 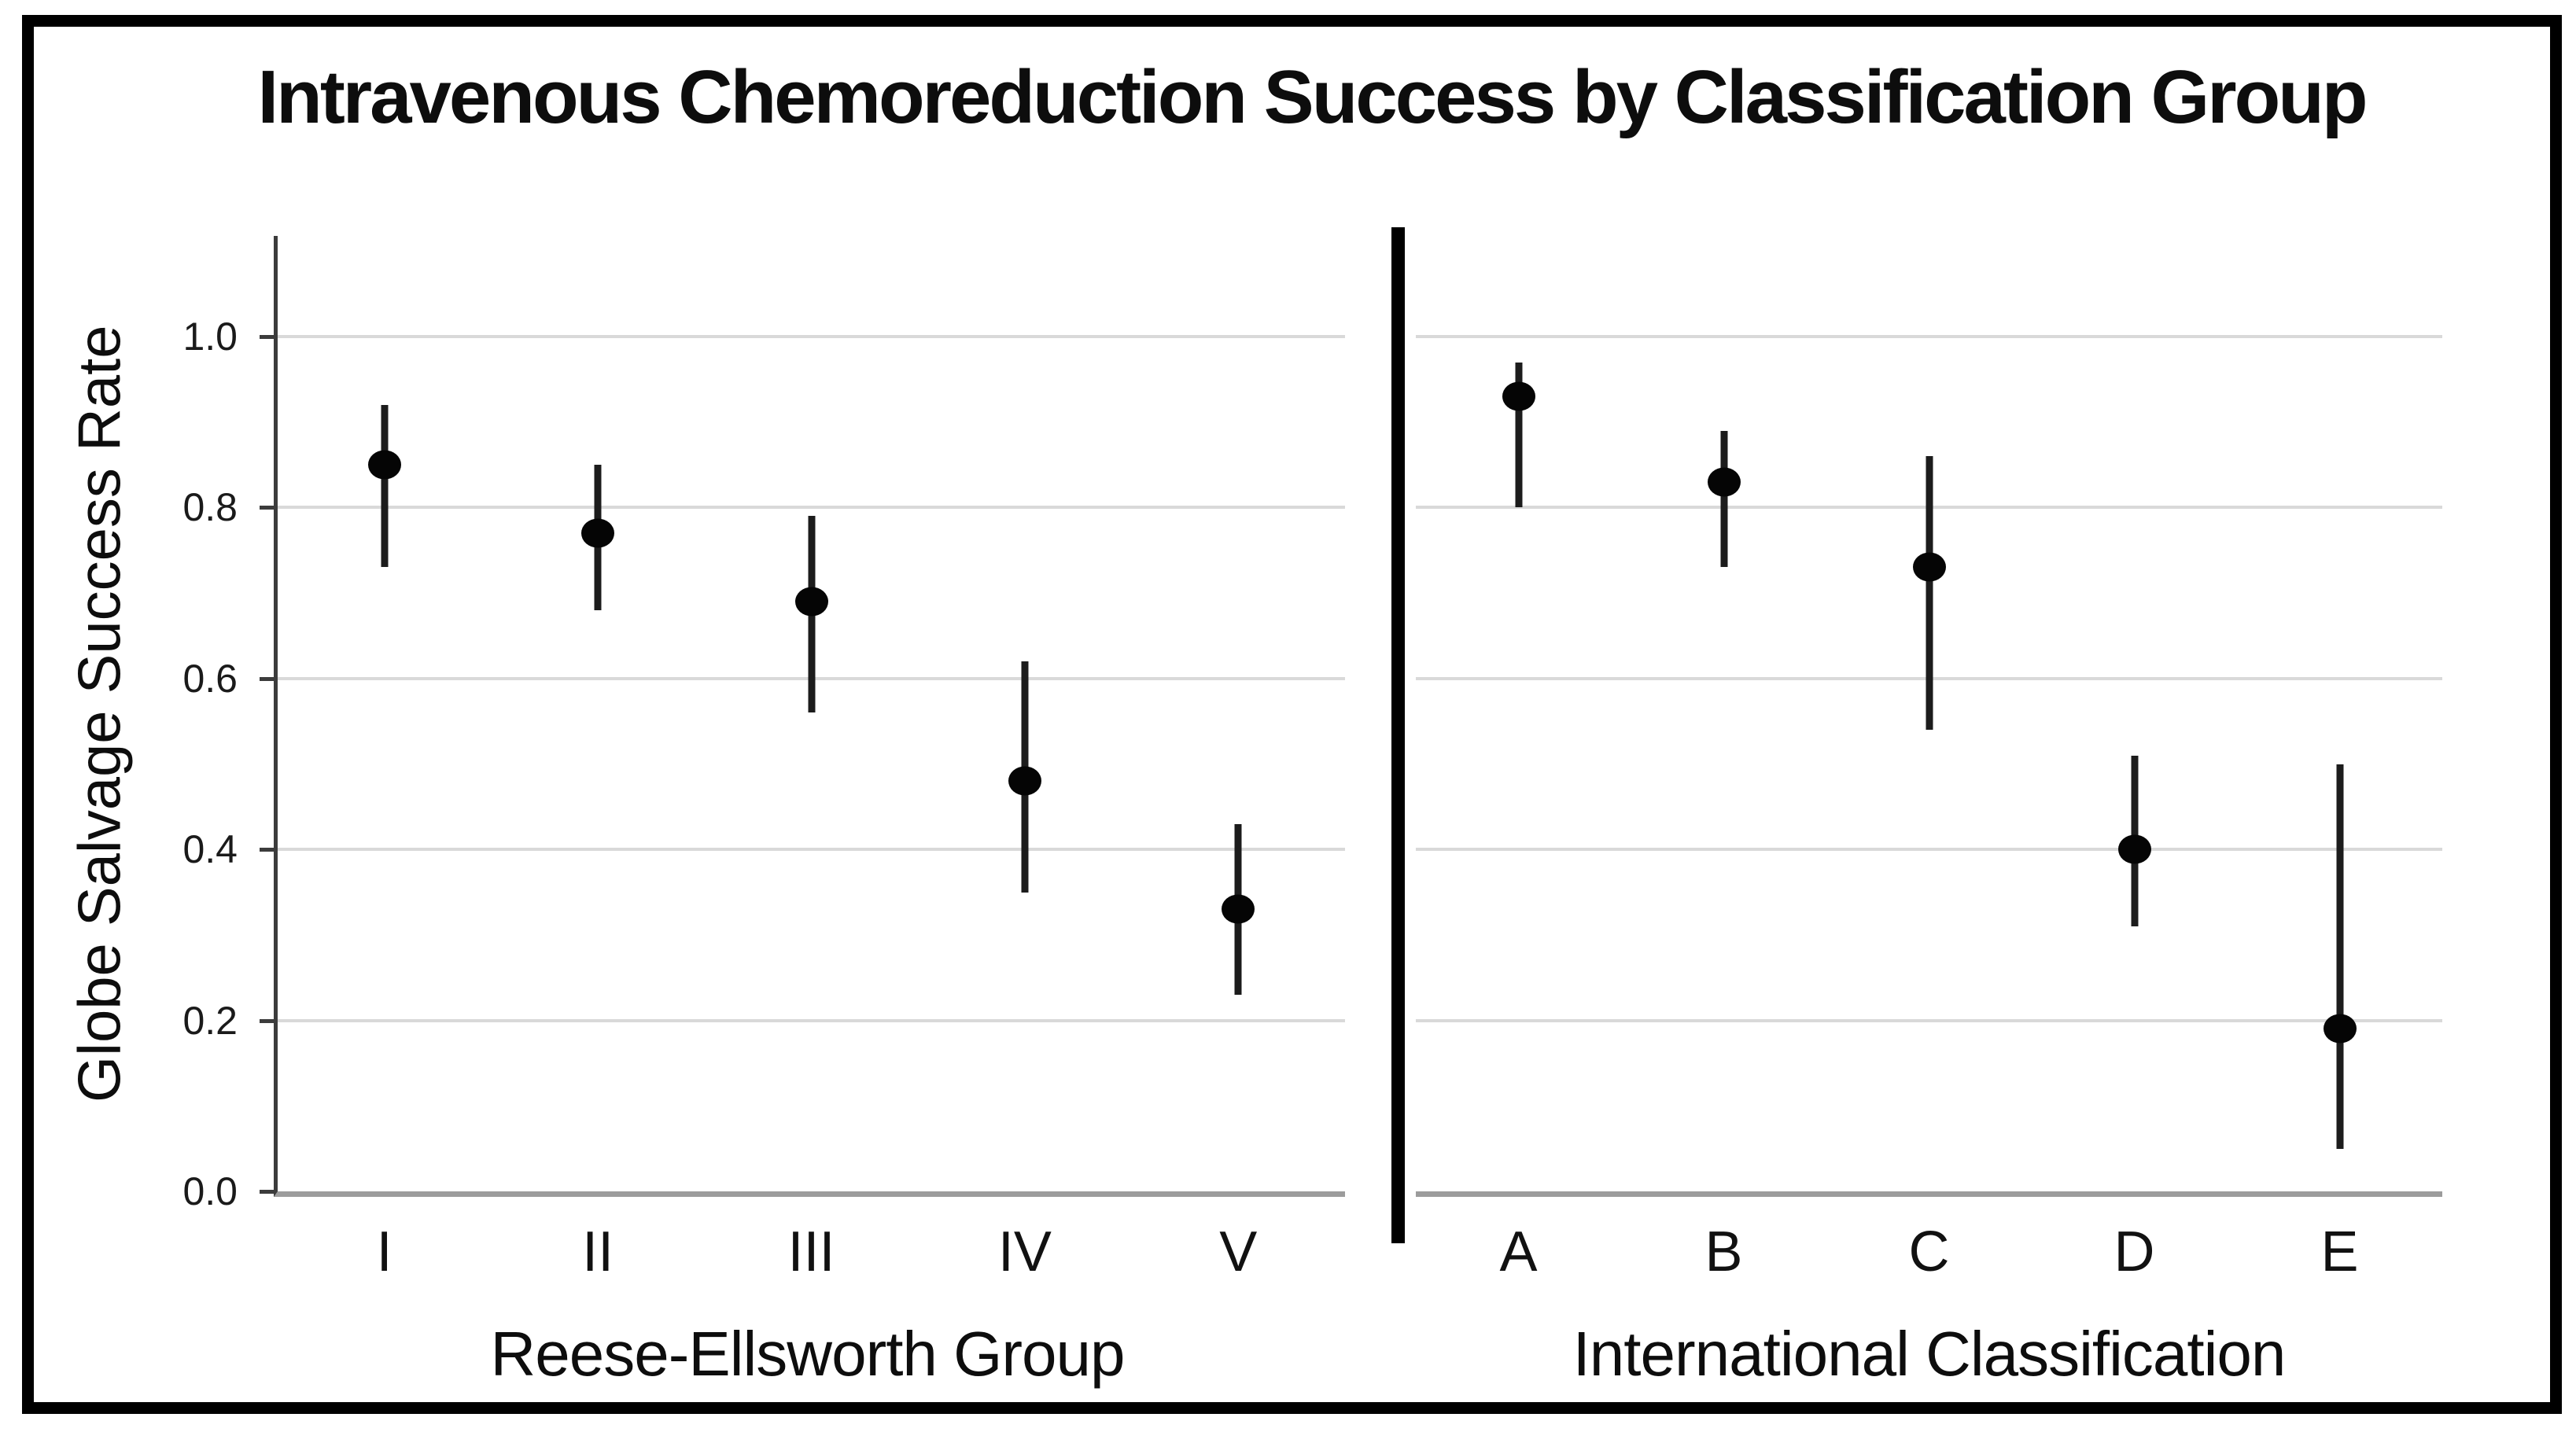 What do you see at coordinates (1929, 1354) in the screenshot?
I see `x-axis-title-international: International Classification` at bounding box center [1929, 1354].